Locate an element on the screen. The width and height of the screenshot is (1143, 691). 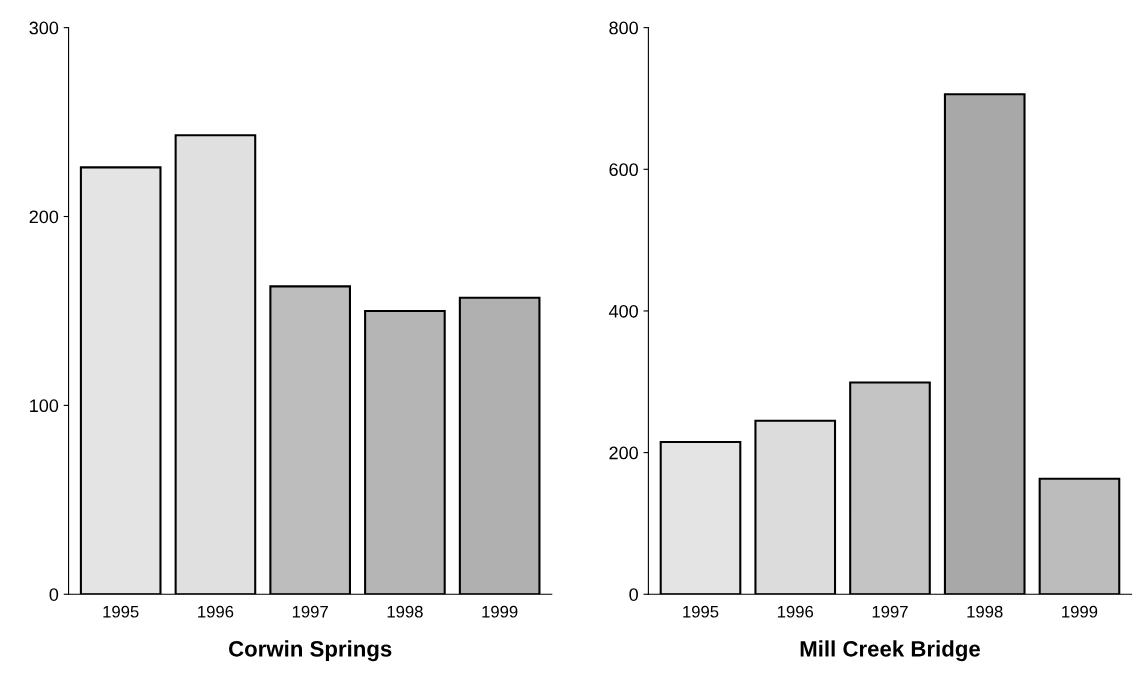
y-tick-label: 600 is located at coordinates (623, 170).